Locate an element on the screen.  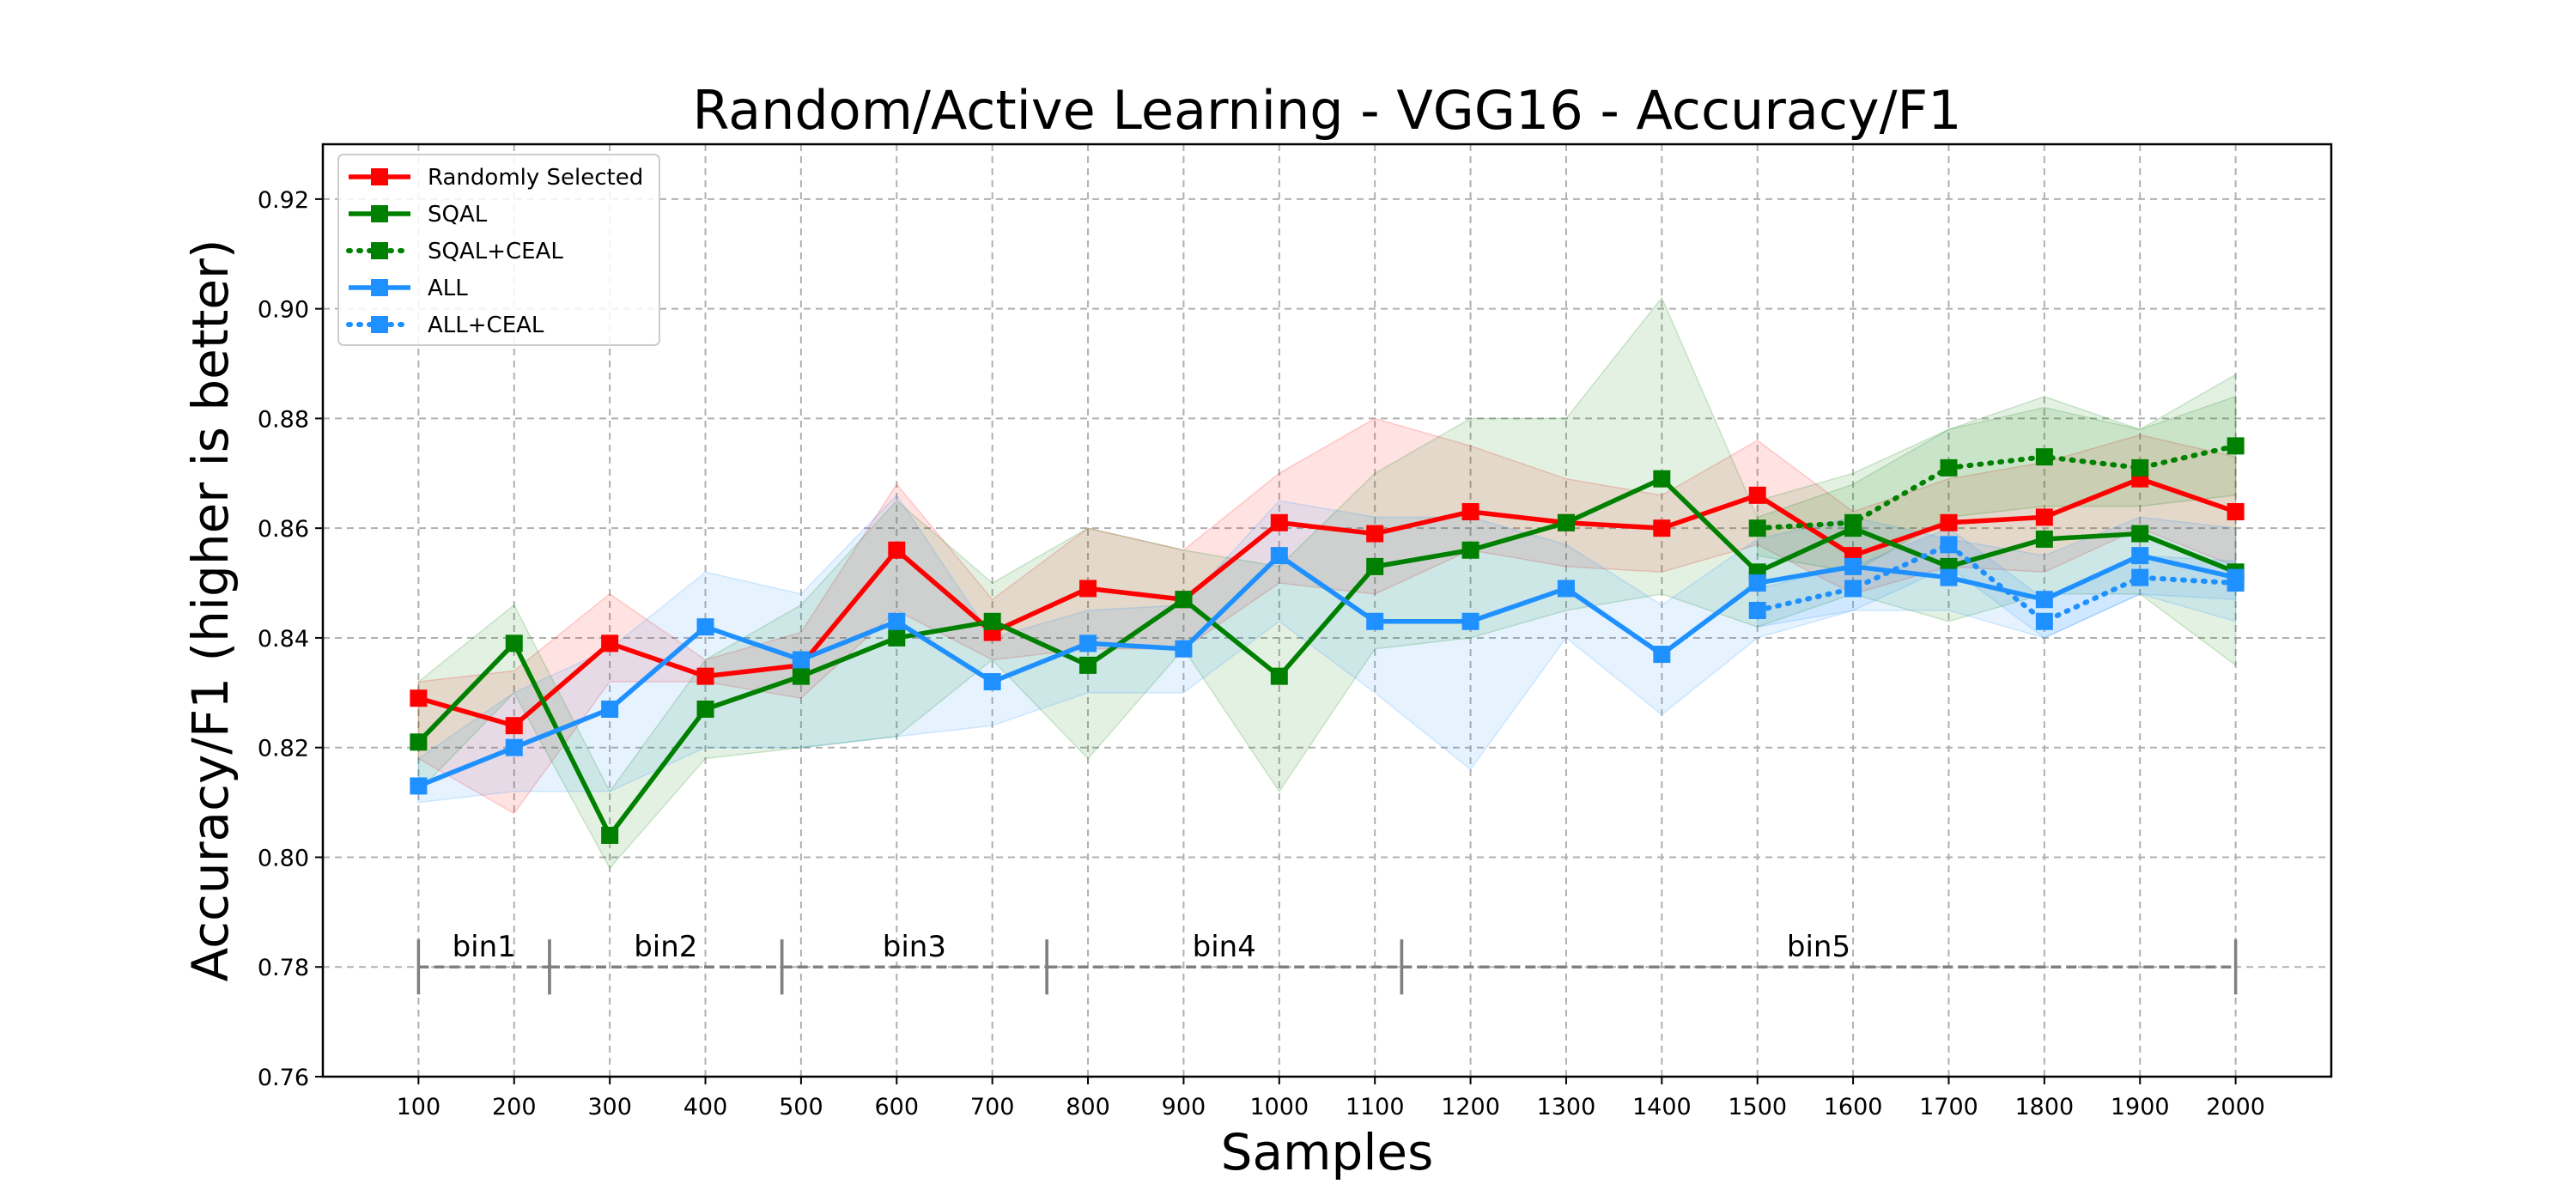
x-axis-label: Samples is located at coordinates (1327, 1152).